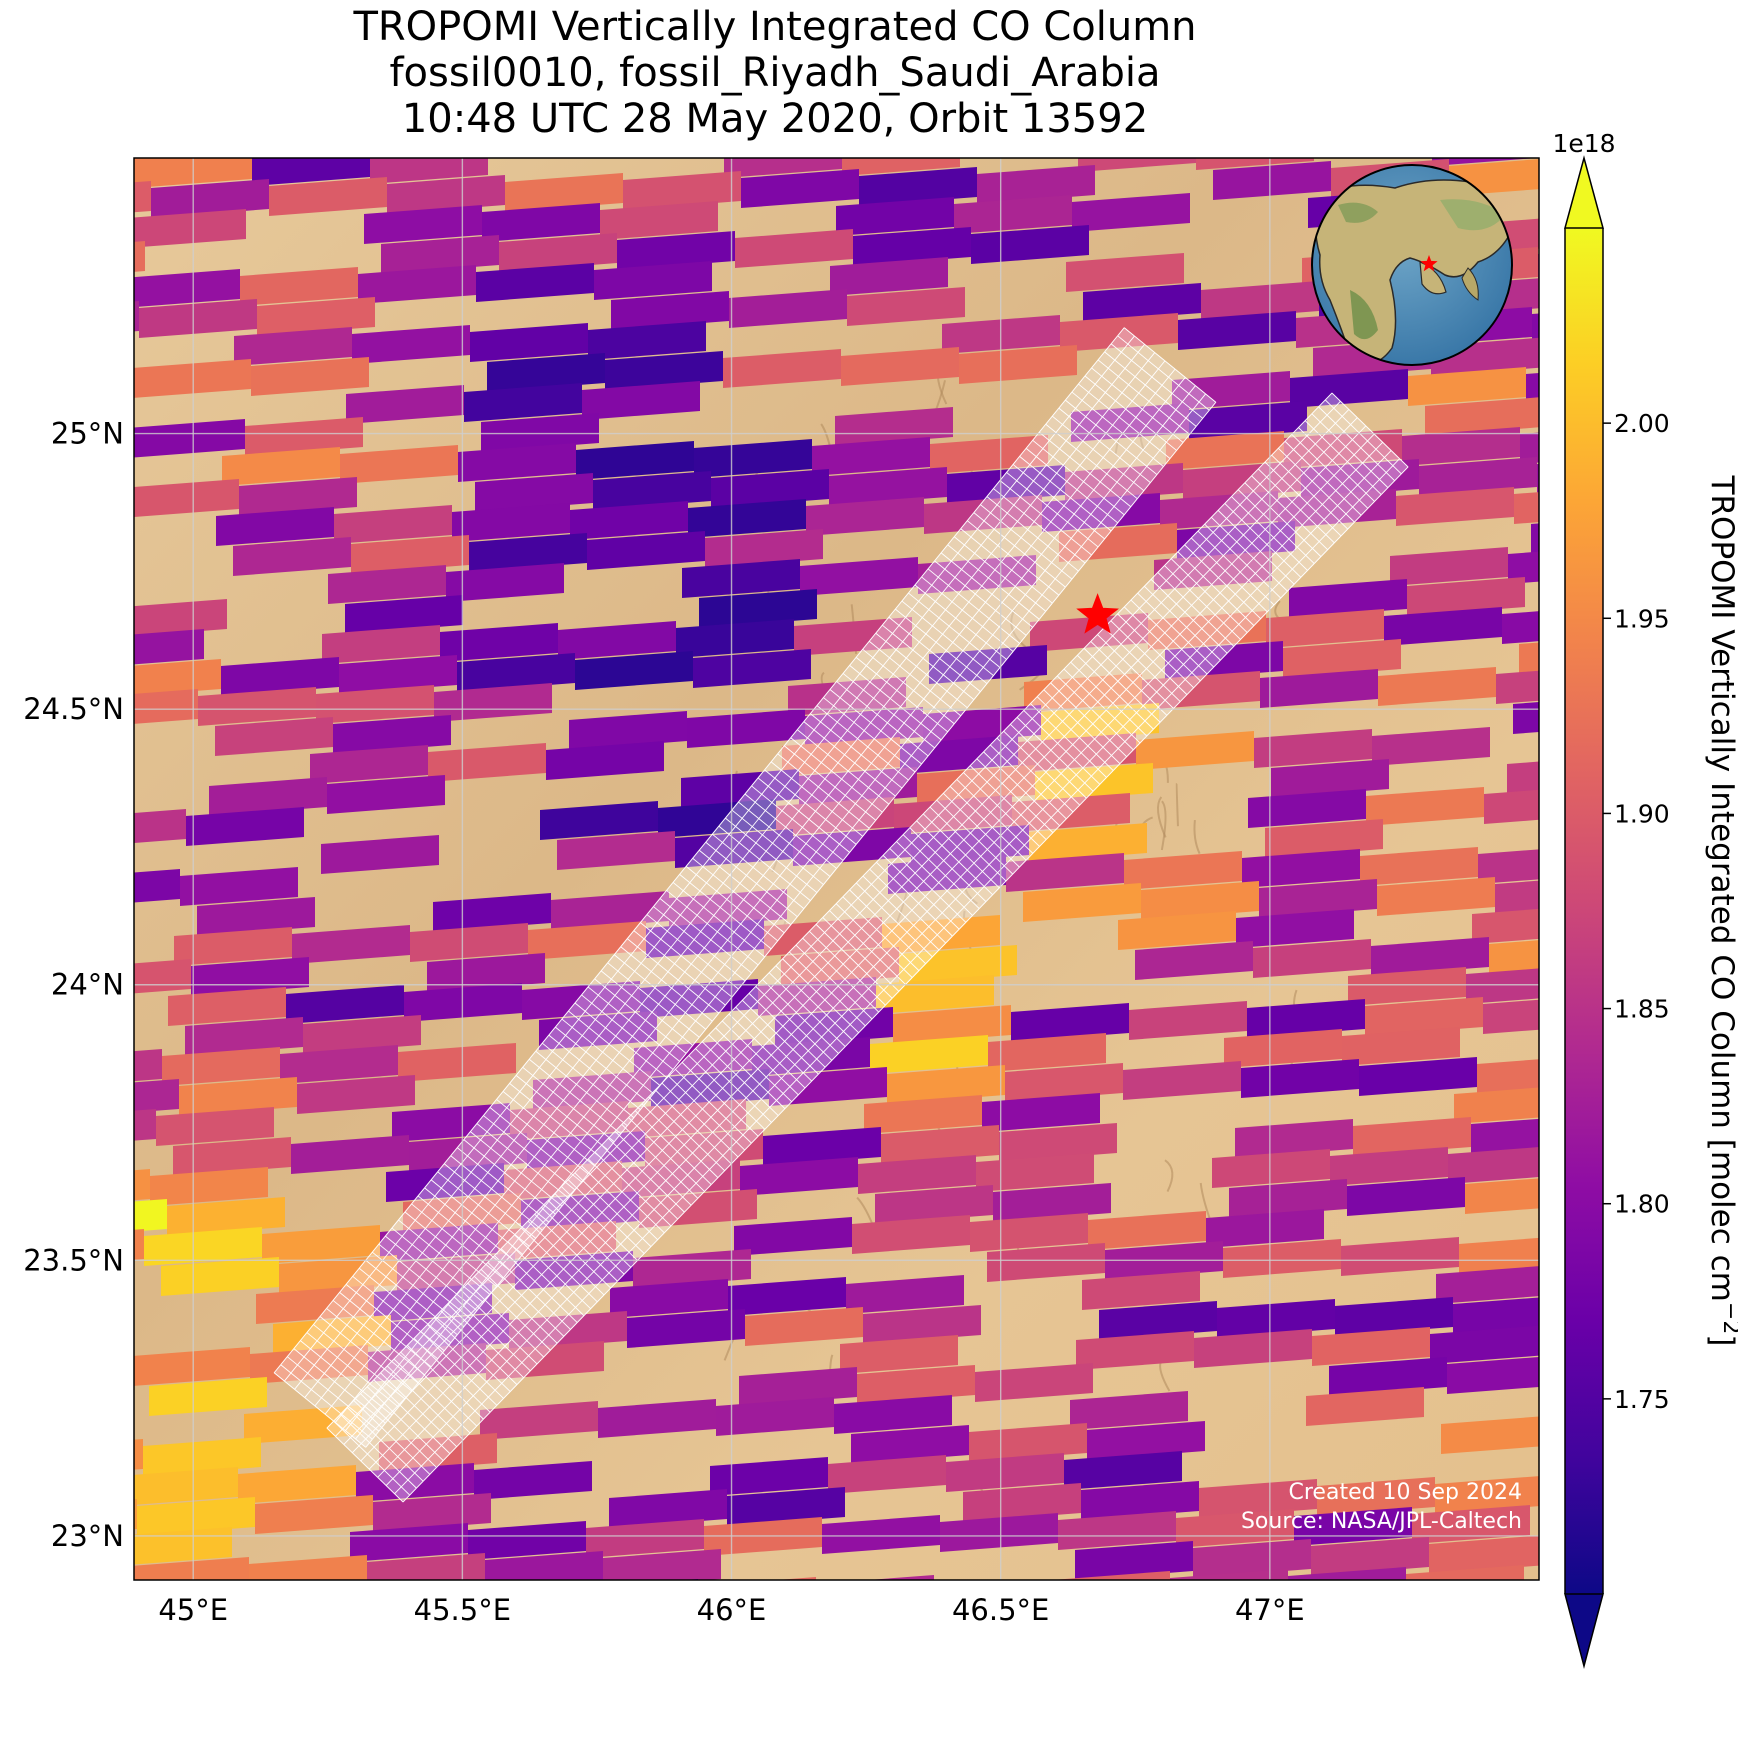  What do you see at coordinates (1584, 192) in the screenshot?
I see `colorbar-extend-max` at bounding box center [1584, 192].